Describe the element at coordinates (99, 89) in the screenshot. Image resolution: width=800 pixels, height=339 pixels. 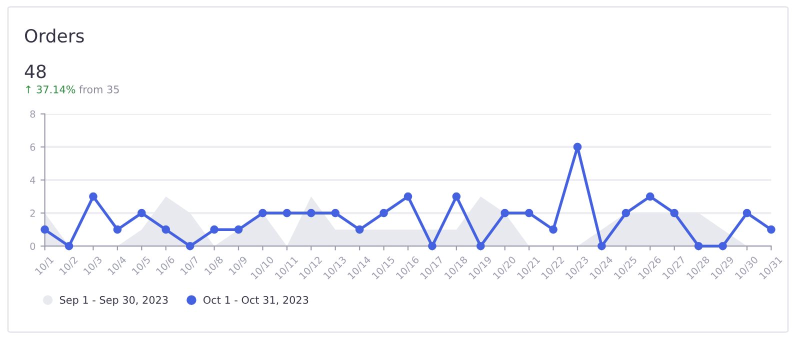
I see `text: from 35` at that location.